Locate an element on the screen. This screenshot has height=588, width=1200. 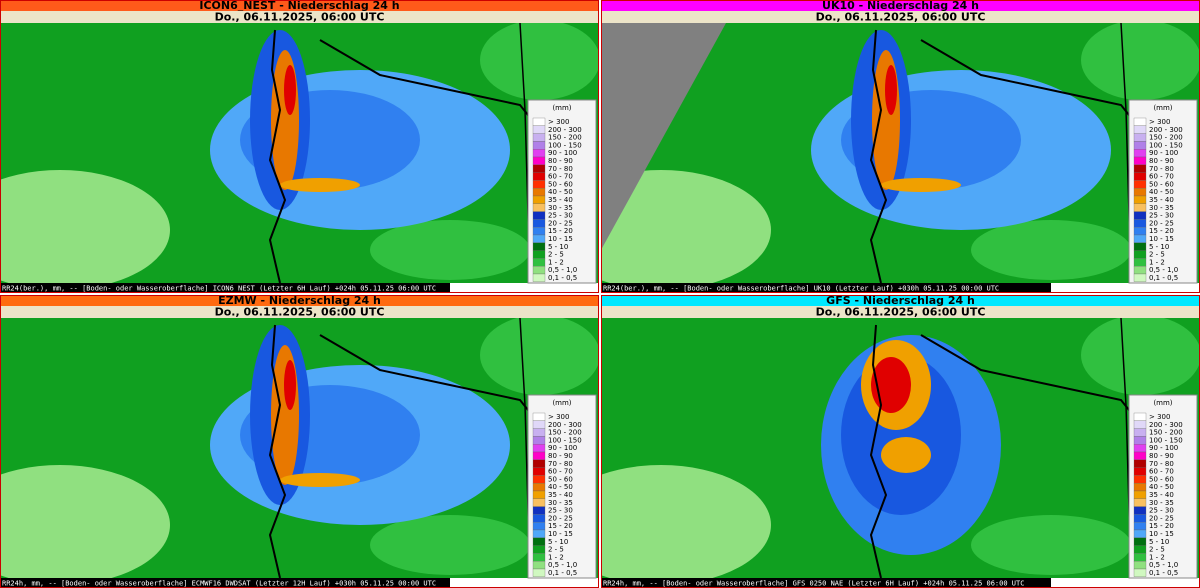
panel-title: EZMW - Niederschlag 24 h is located at coordinates (299, 301).